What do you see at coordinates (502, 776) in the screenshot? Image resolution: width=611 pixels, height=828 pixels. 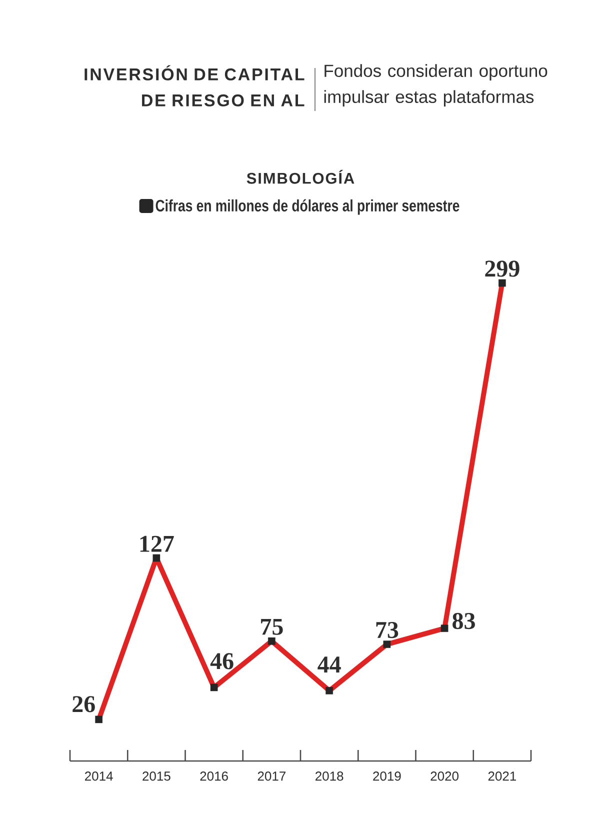 I see `x-tick-label: 2021` at bounding box center [502, 776].